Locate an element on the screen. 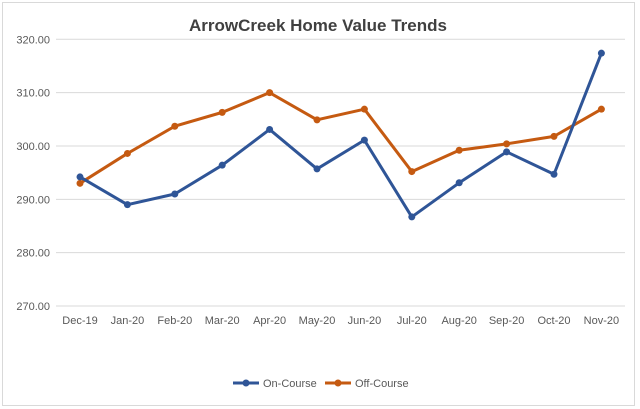 The height and width of the screenshot is (409, 640). x-tick-label: Jan-20 is located at coordinates (128, 321).